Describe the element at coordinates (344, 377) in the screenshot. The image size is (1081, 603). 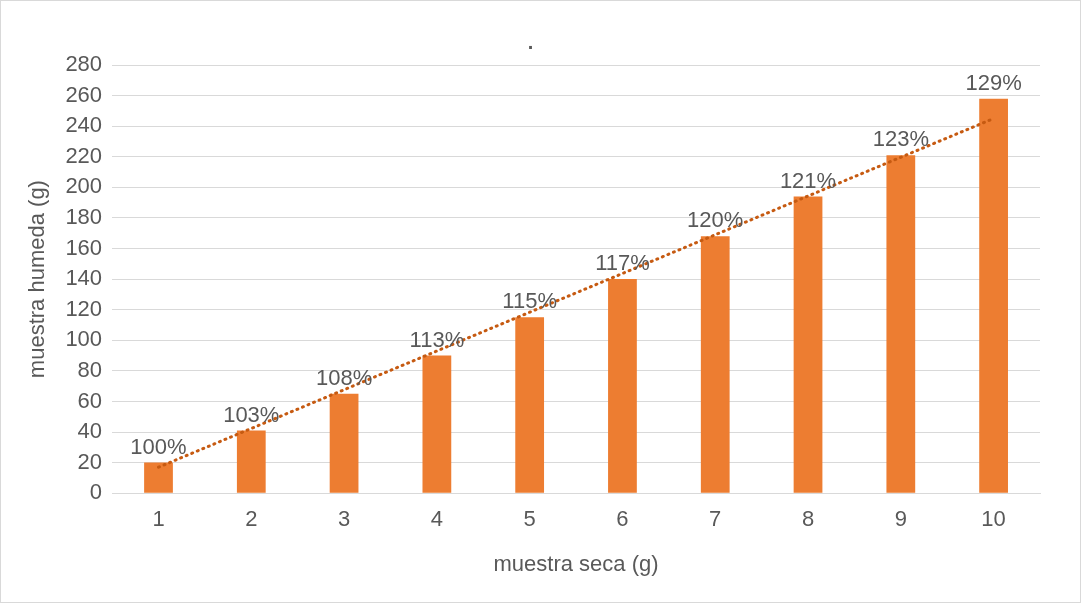
I see `annotation: 108%` at that location.